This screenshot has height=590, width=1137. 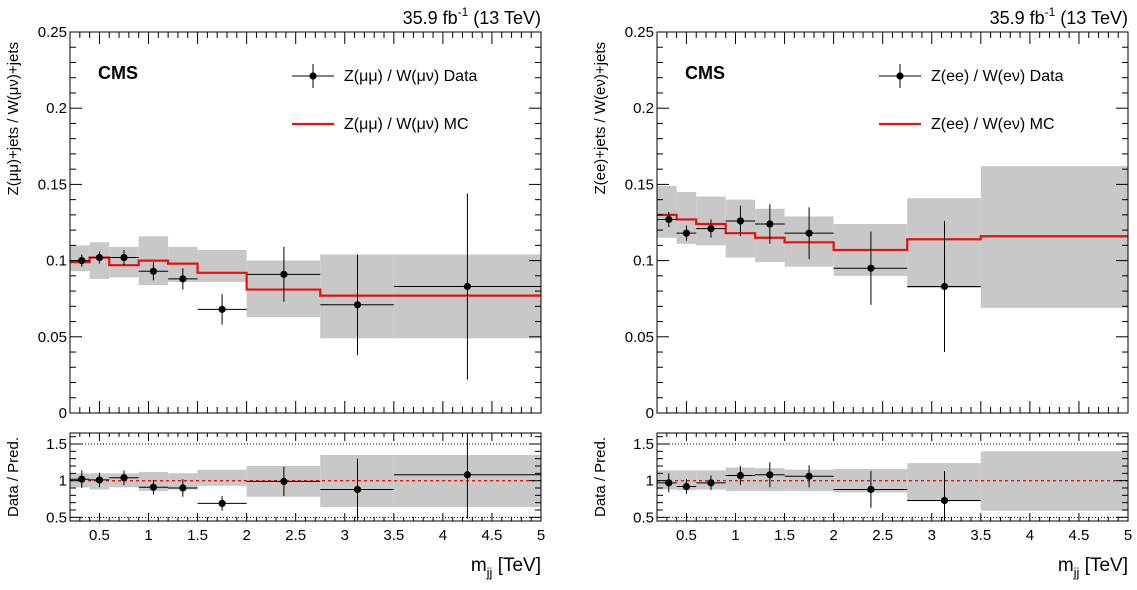 I want to click on legend-entry-data: Z(μμ) / W(μν) Data, so click(x=411, y=76).